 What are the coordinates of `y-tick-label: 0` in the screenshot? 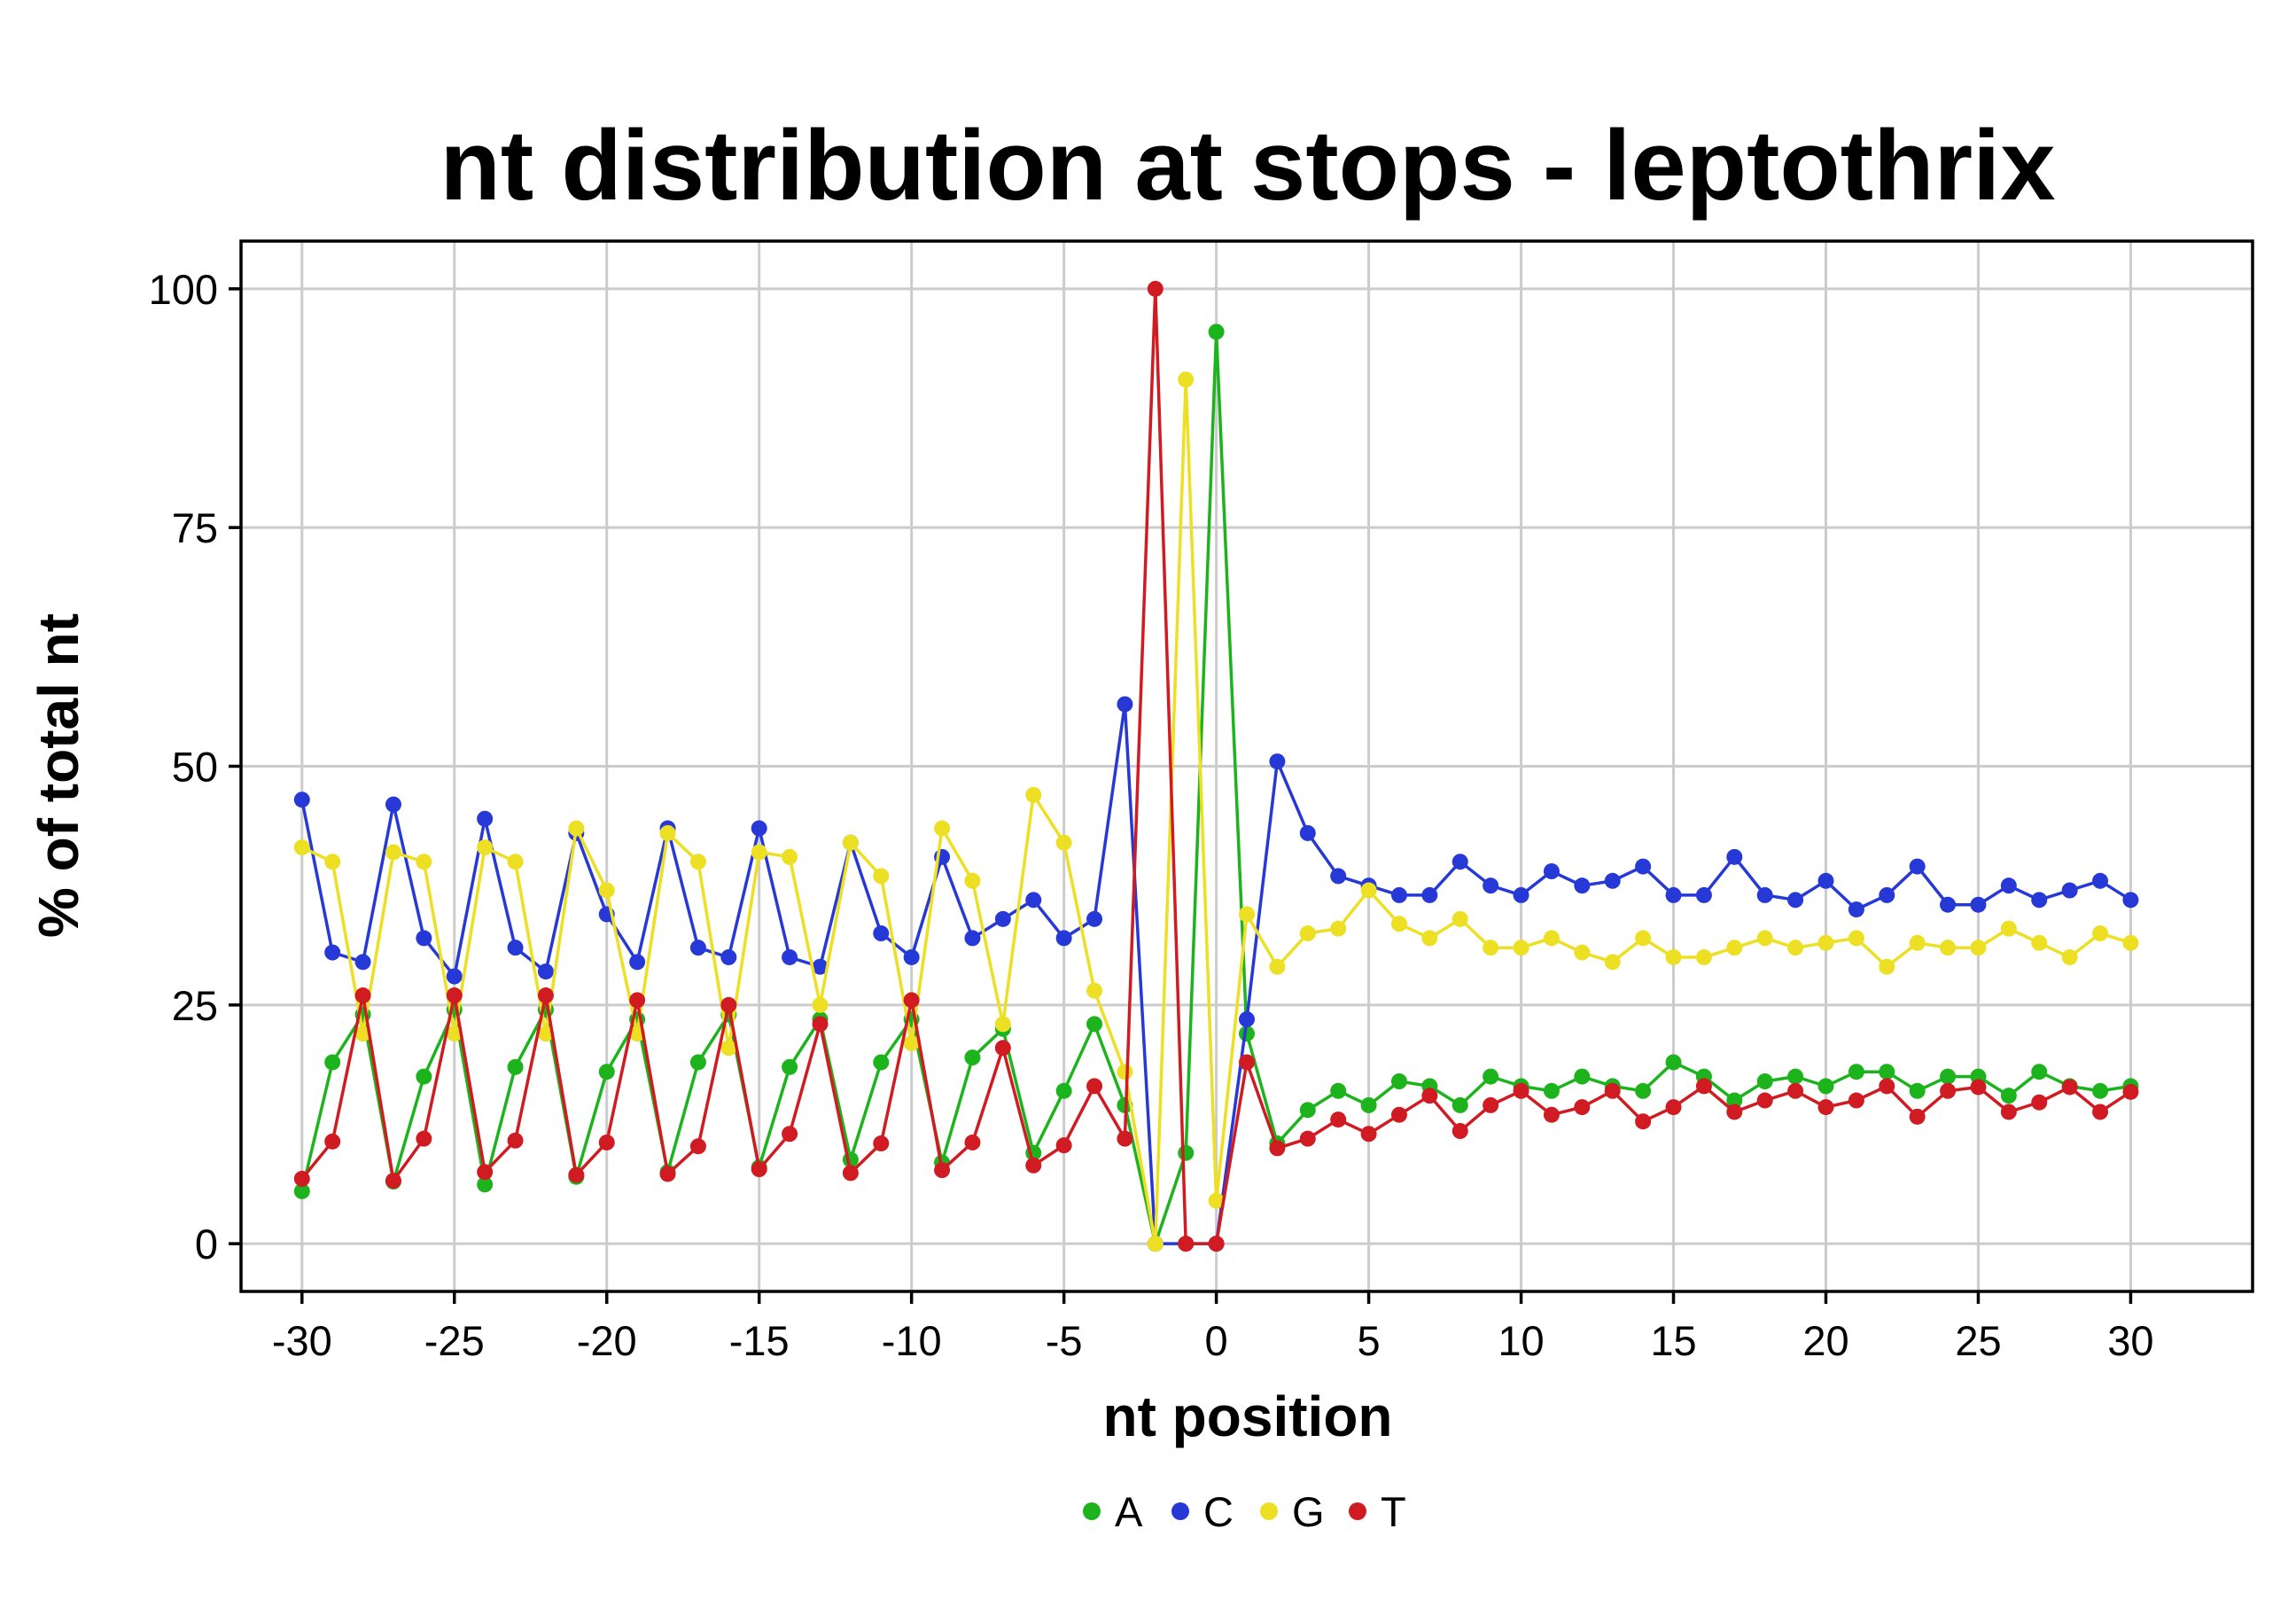 It's located at (206, 1244).